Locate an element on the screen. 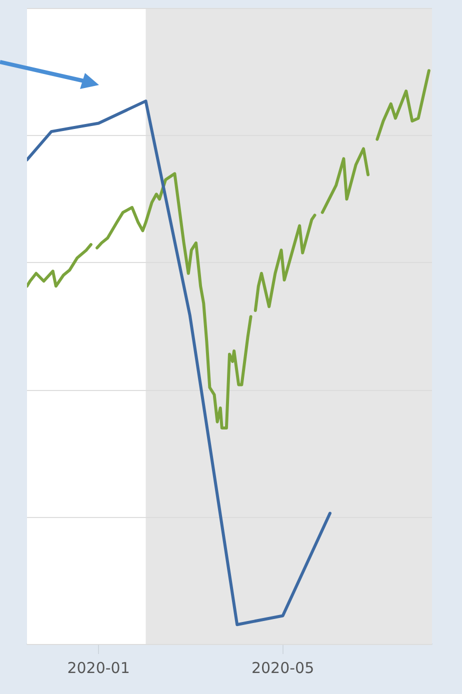 This screenshot has height=694, width=462. x-tick-label: 2020-05 is located at coordinates (282, 667).